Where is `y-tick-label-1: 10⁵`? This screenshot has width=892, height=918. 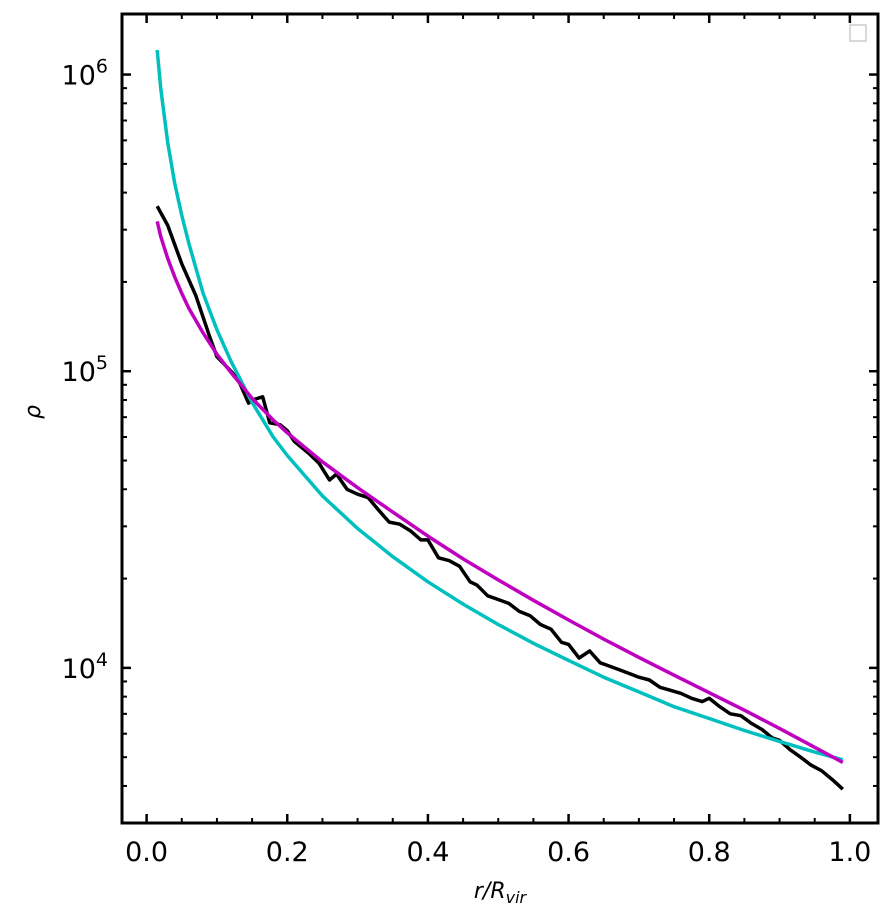 y-tick-label-1: 10⁵ is located at coordinates (85, 370).